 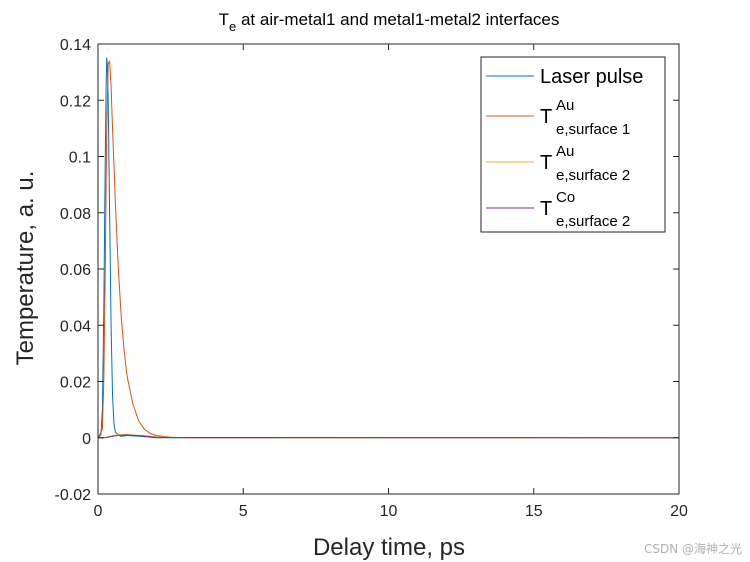 What do you see at coordinates (565, 197) in the screenshot?
I see `legend-label-4-sup: Co` at bounding box center [565, 197].